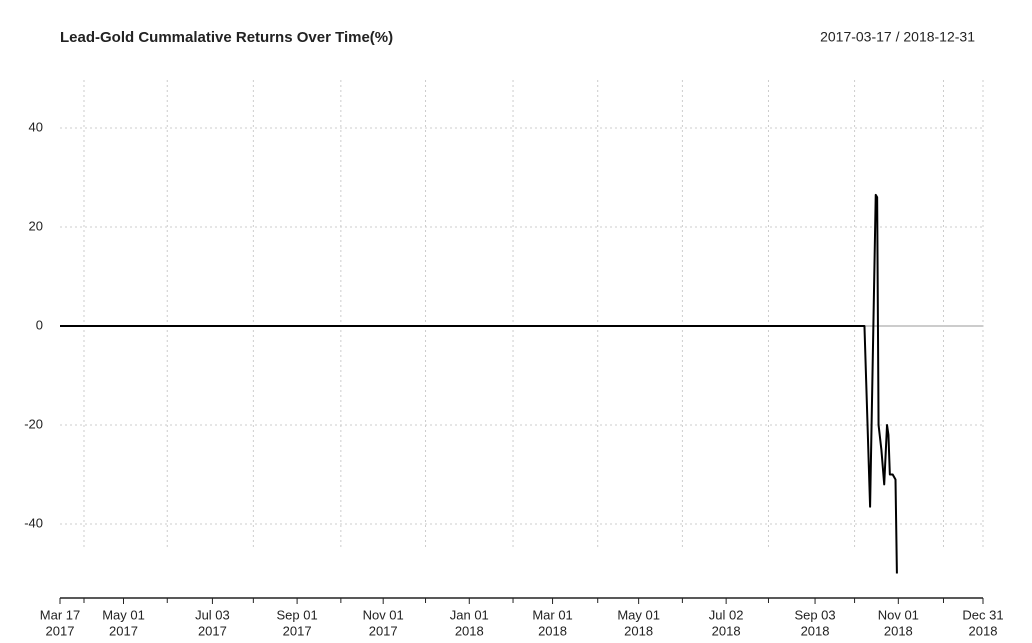  Describe the element at coordinates (469, 614) in the screenshot. I see `x-tick-label: Jan 01` at that location.